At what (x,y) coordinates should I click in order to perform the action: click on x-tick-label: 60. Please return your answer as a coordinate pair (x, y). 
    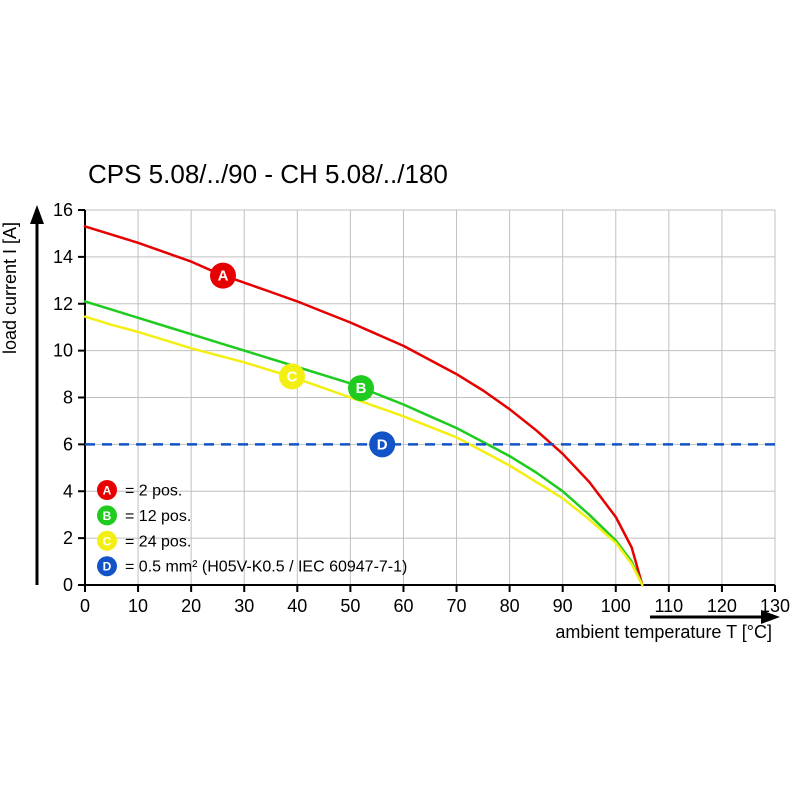
    Looking at the image, I should click on (403, 606).